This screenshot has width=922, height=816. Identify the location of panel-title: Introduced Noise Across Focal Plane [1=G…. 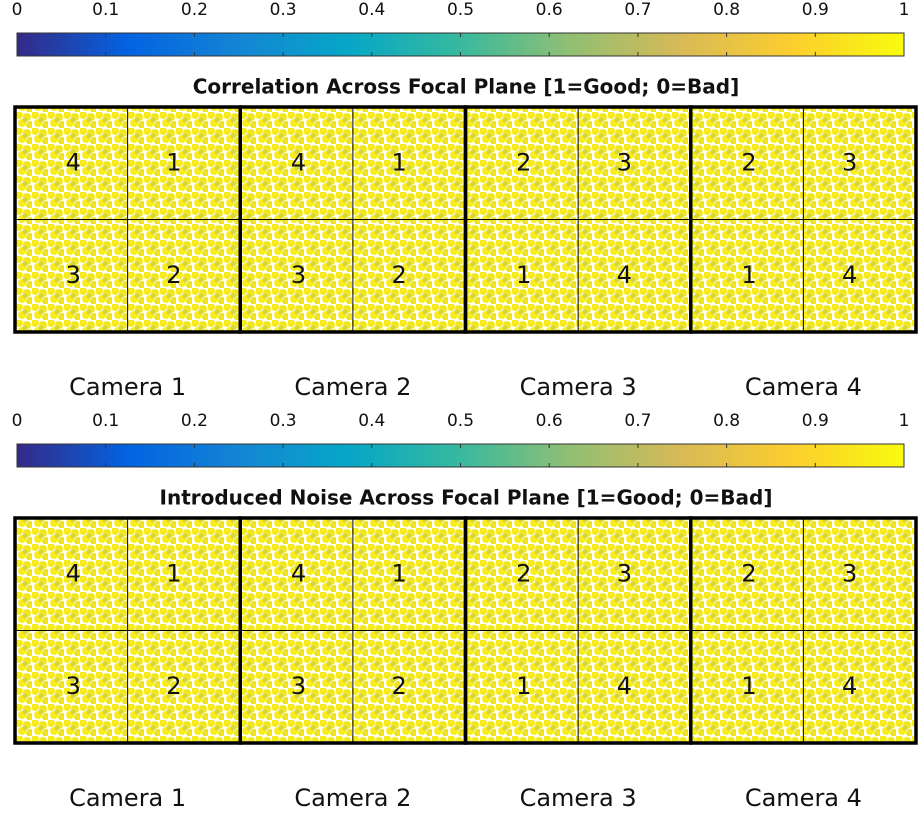
(466, 498).